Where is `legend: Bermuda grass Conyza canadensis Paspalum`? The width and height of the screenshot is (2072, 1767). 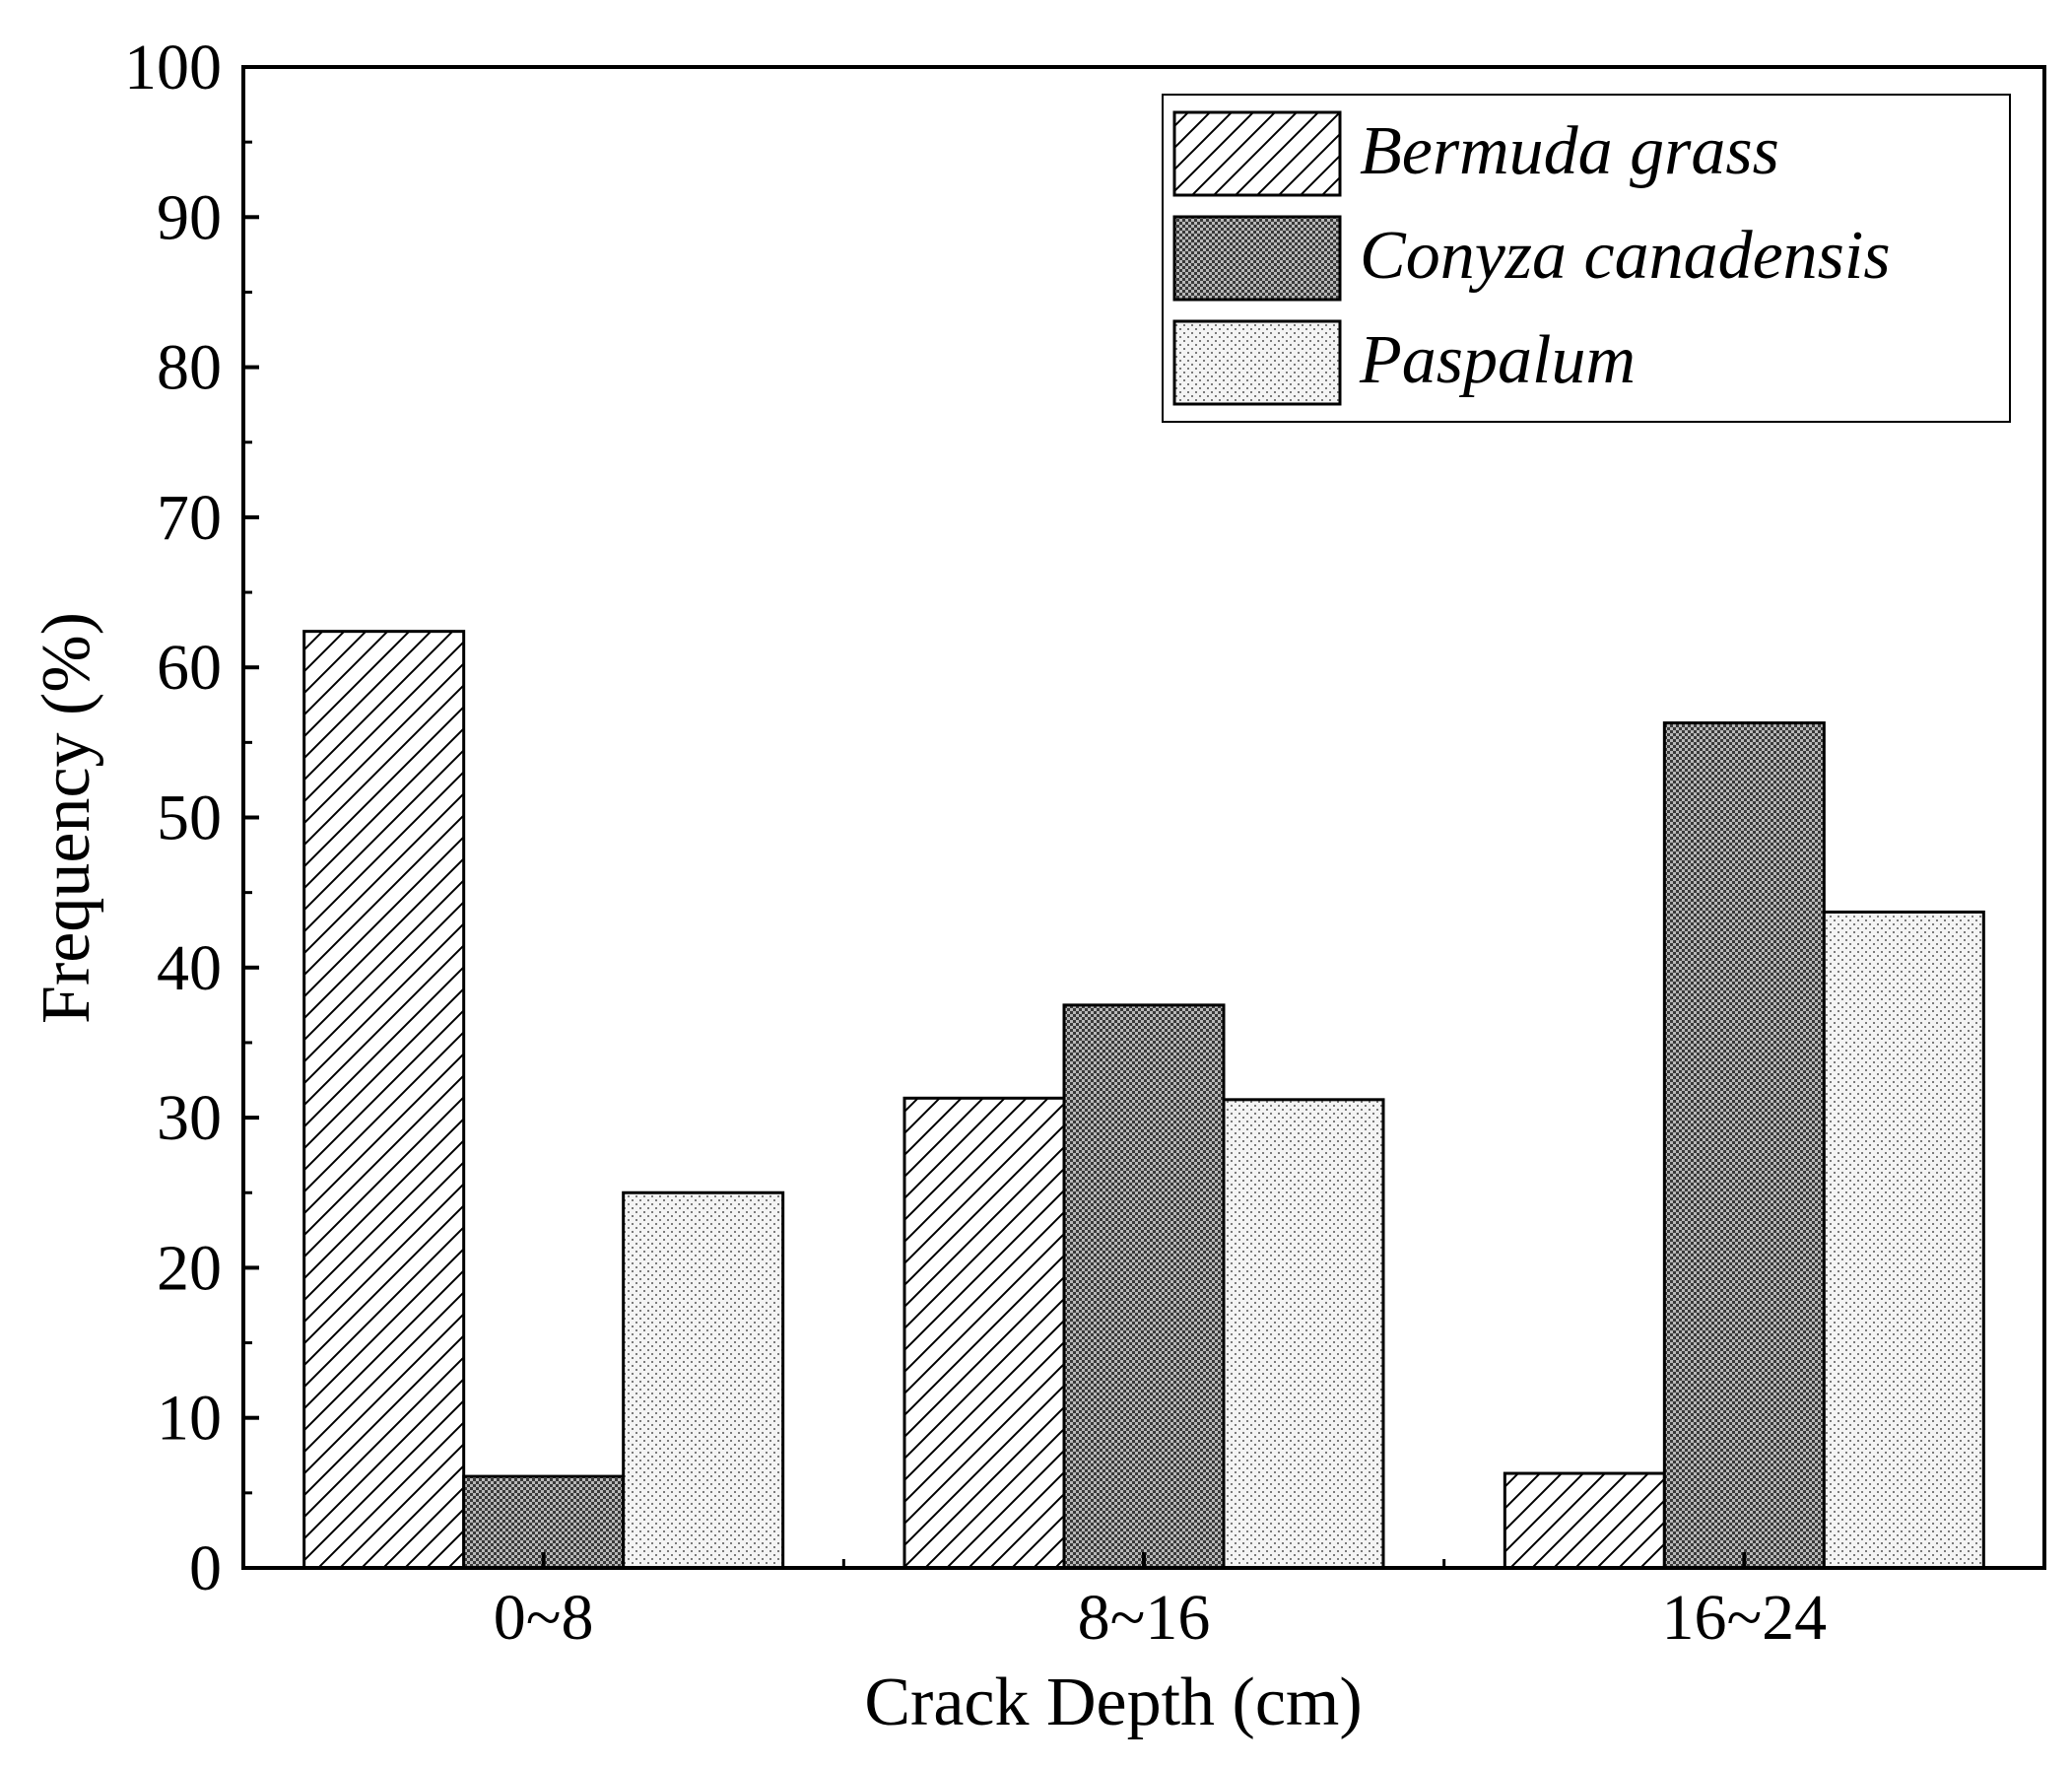
legend: Bermuda grass Conyza canadensis Paspalum is located at coordinates (1587, 258).